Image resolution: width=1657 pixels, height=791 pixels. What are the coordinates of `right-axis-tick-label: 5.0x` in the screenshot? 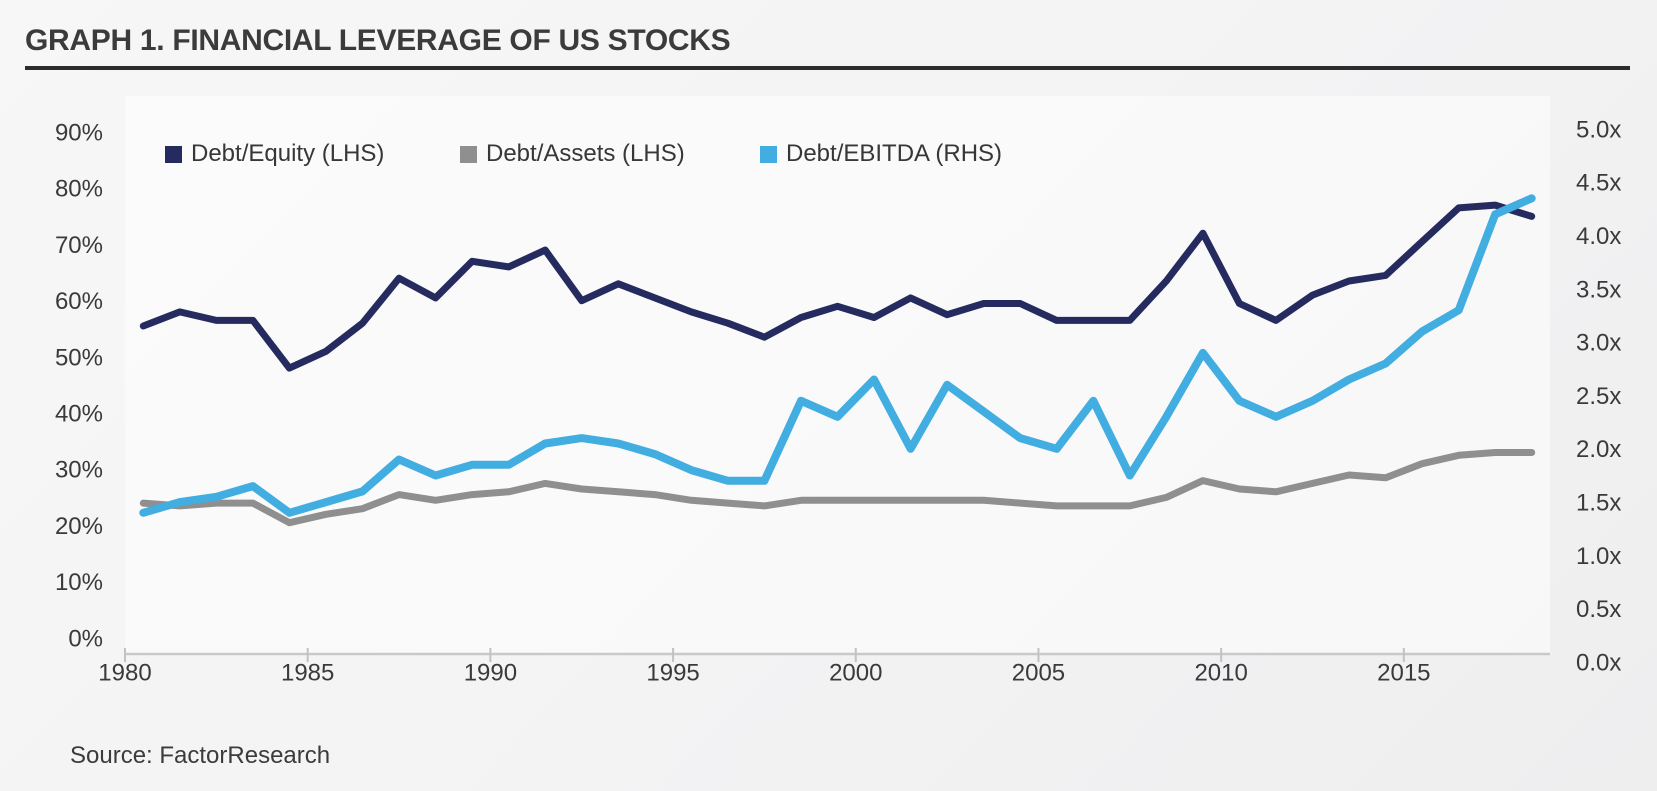 It's located at (1598, 129).